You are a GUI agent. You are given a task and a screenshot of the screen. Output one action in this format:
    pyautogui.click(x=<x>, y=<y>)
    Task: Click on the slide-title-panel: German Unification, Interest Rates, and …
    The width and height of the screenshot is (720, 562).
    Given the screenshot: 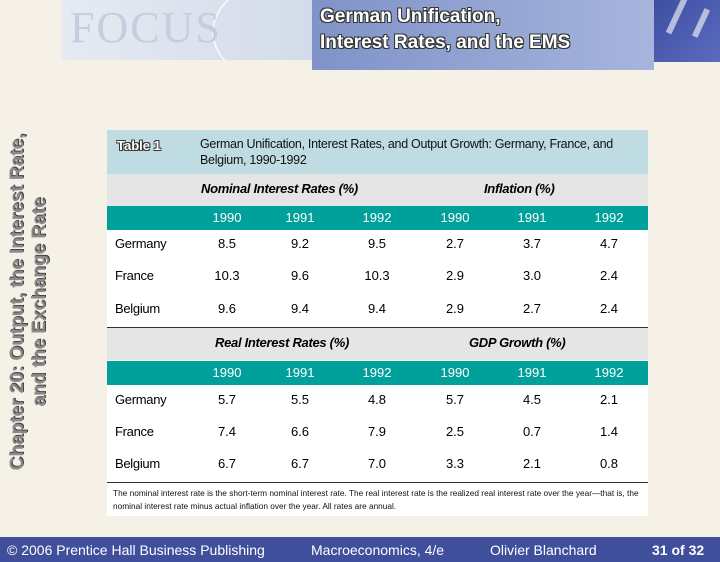 What is the action you would take?
    pyautogui.click(x=483, y=35)
    